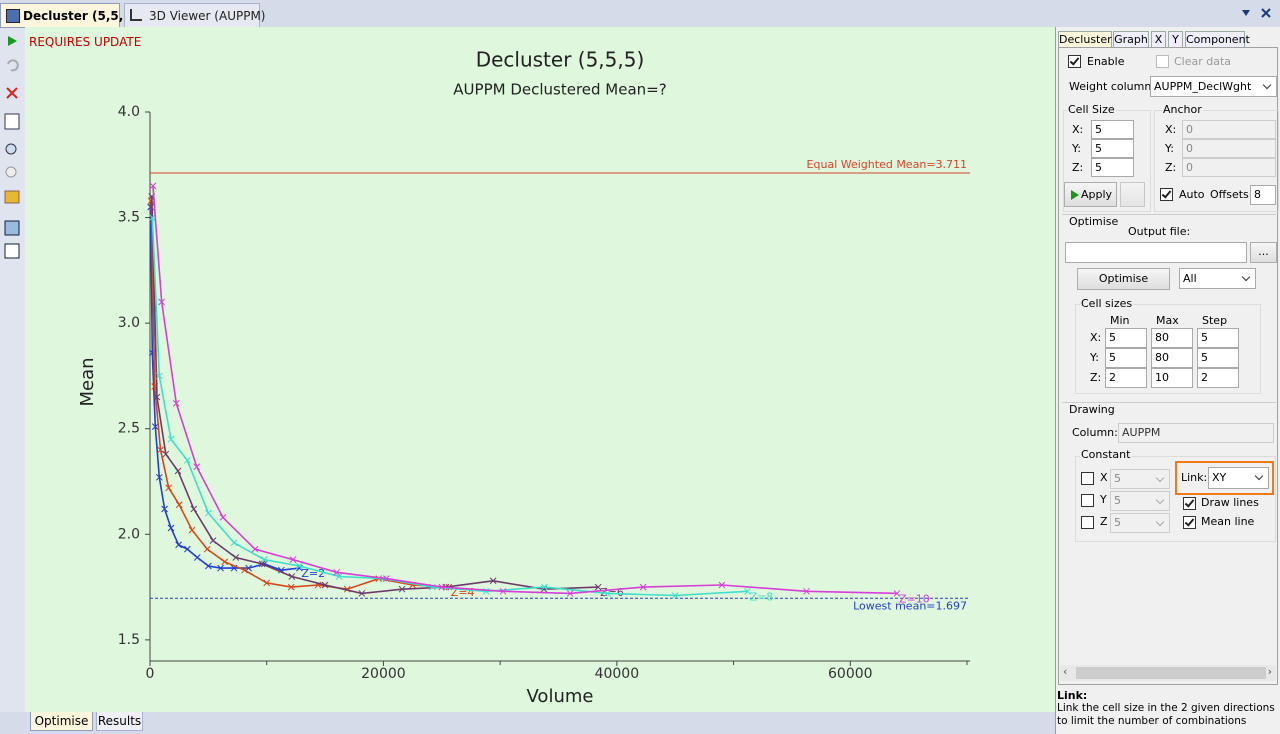 This screenshot has height=734, width=1280. I want to click on apply-button: Apply, so click(1090, 194).